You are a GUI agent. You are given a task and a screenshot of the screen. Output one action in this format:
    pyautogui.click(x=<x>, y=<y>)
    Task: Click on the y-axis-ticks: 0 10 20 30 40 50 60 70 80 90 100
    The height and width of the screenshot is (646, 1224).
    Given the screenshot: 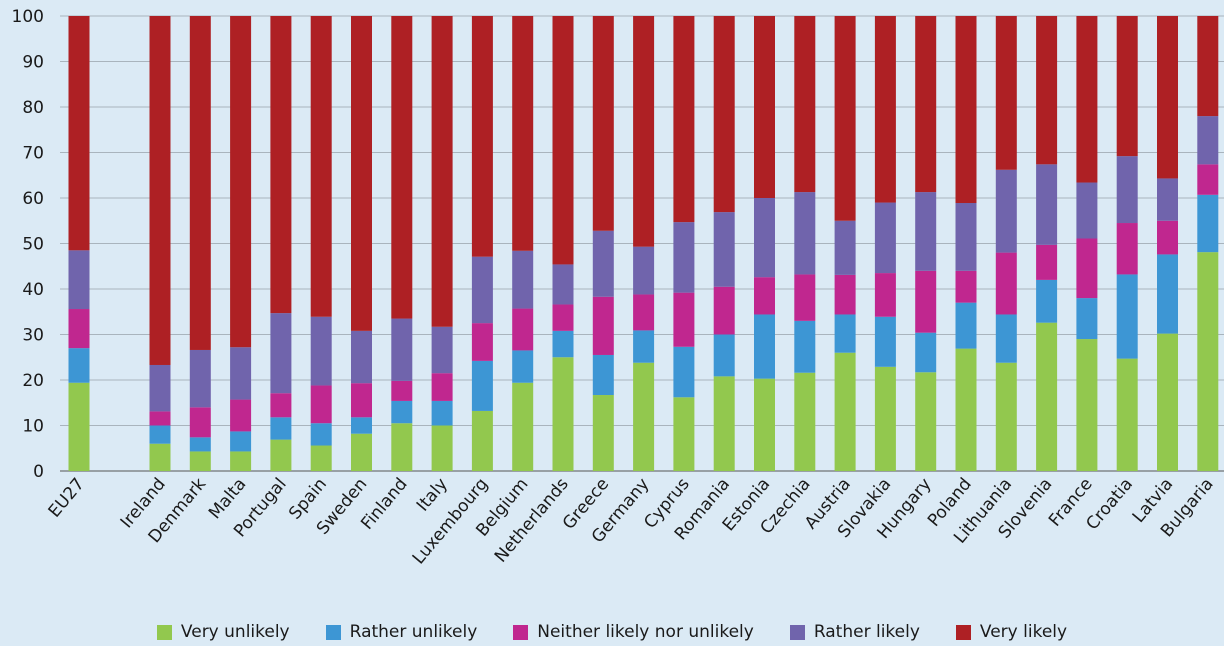 What is the action you would take?
    pyautogui.click(x=28, y=244)
    